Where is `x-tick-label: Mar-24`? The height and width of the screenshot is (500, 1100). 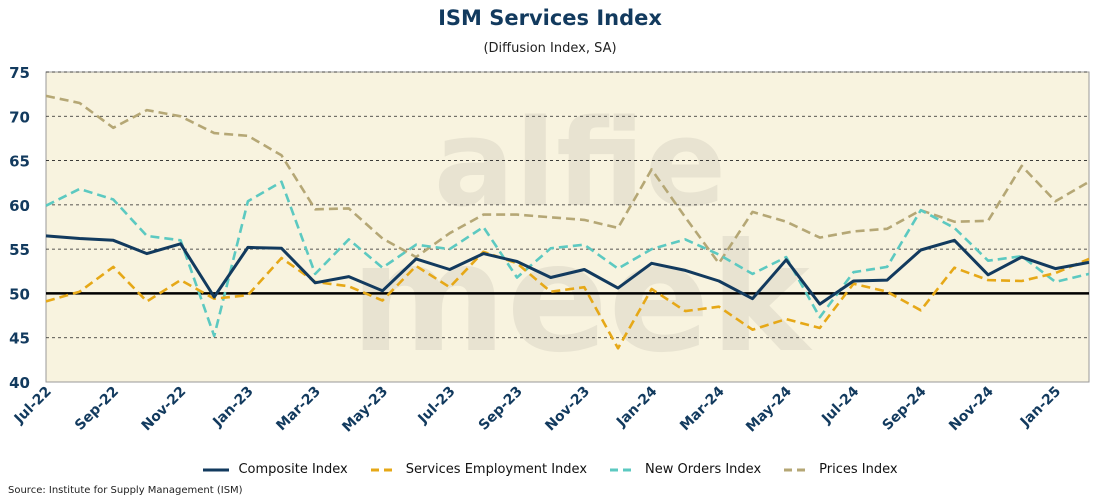
x-tick-label: Mar-24 is located at coordinates (702, 408).